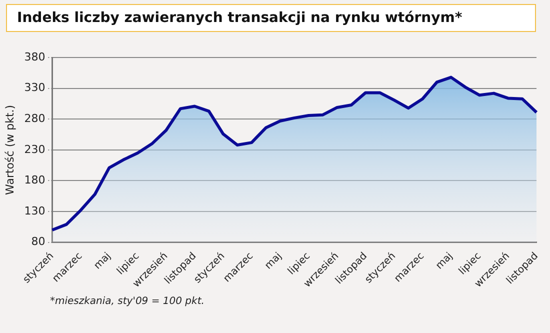 This screenshot has width=550, height=333. Describe the element at coordinates (35, 119) in the screenshot. I see `y-tick-label: 280` at that location.